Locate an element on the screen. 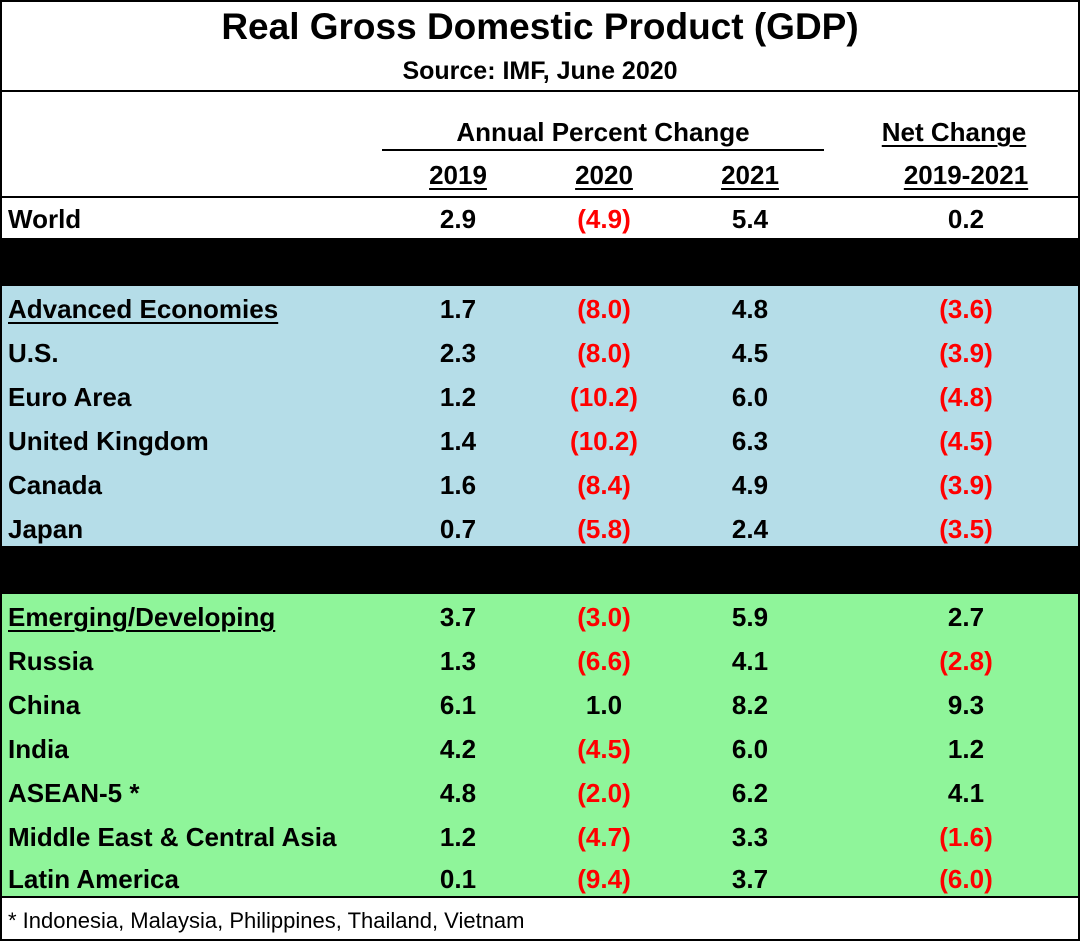 The height and width of the screenshot is (941, 1080). cell-2021: 4.9 is located at coordinates (750, 485).